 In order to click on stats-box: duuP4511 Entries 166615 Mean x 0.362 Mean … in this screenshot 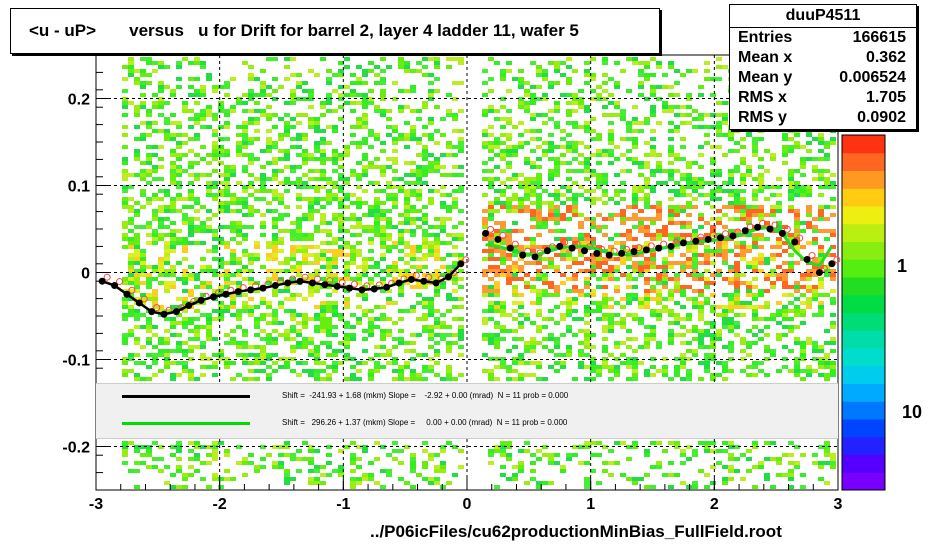, I will do `click(823, 67)`.